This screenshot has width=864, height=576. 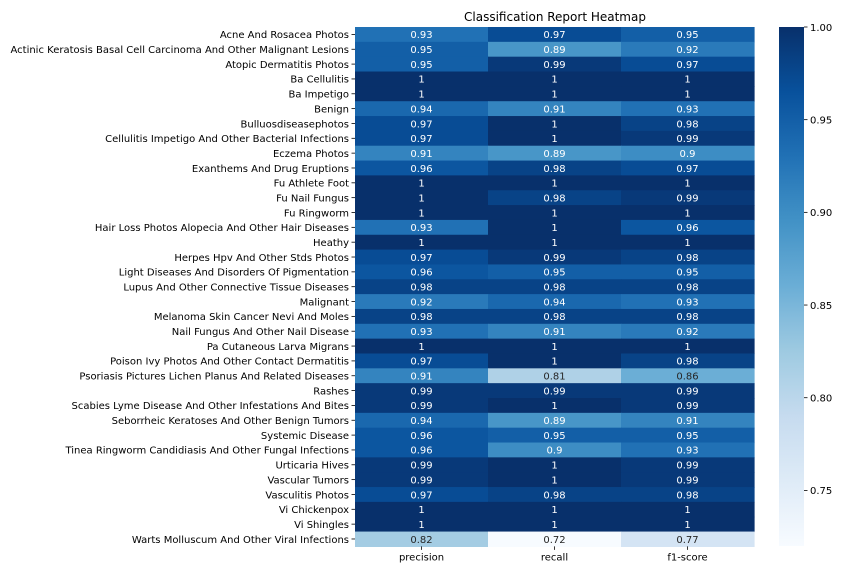 I want to click on cell-value-label: 0.95, so click(x=687, y=436).